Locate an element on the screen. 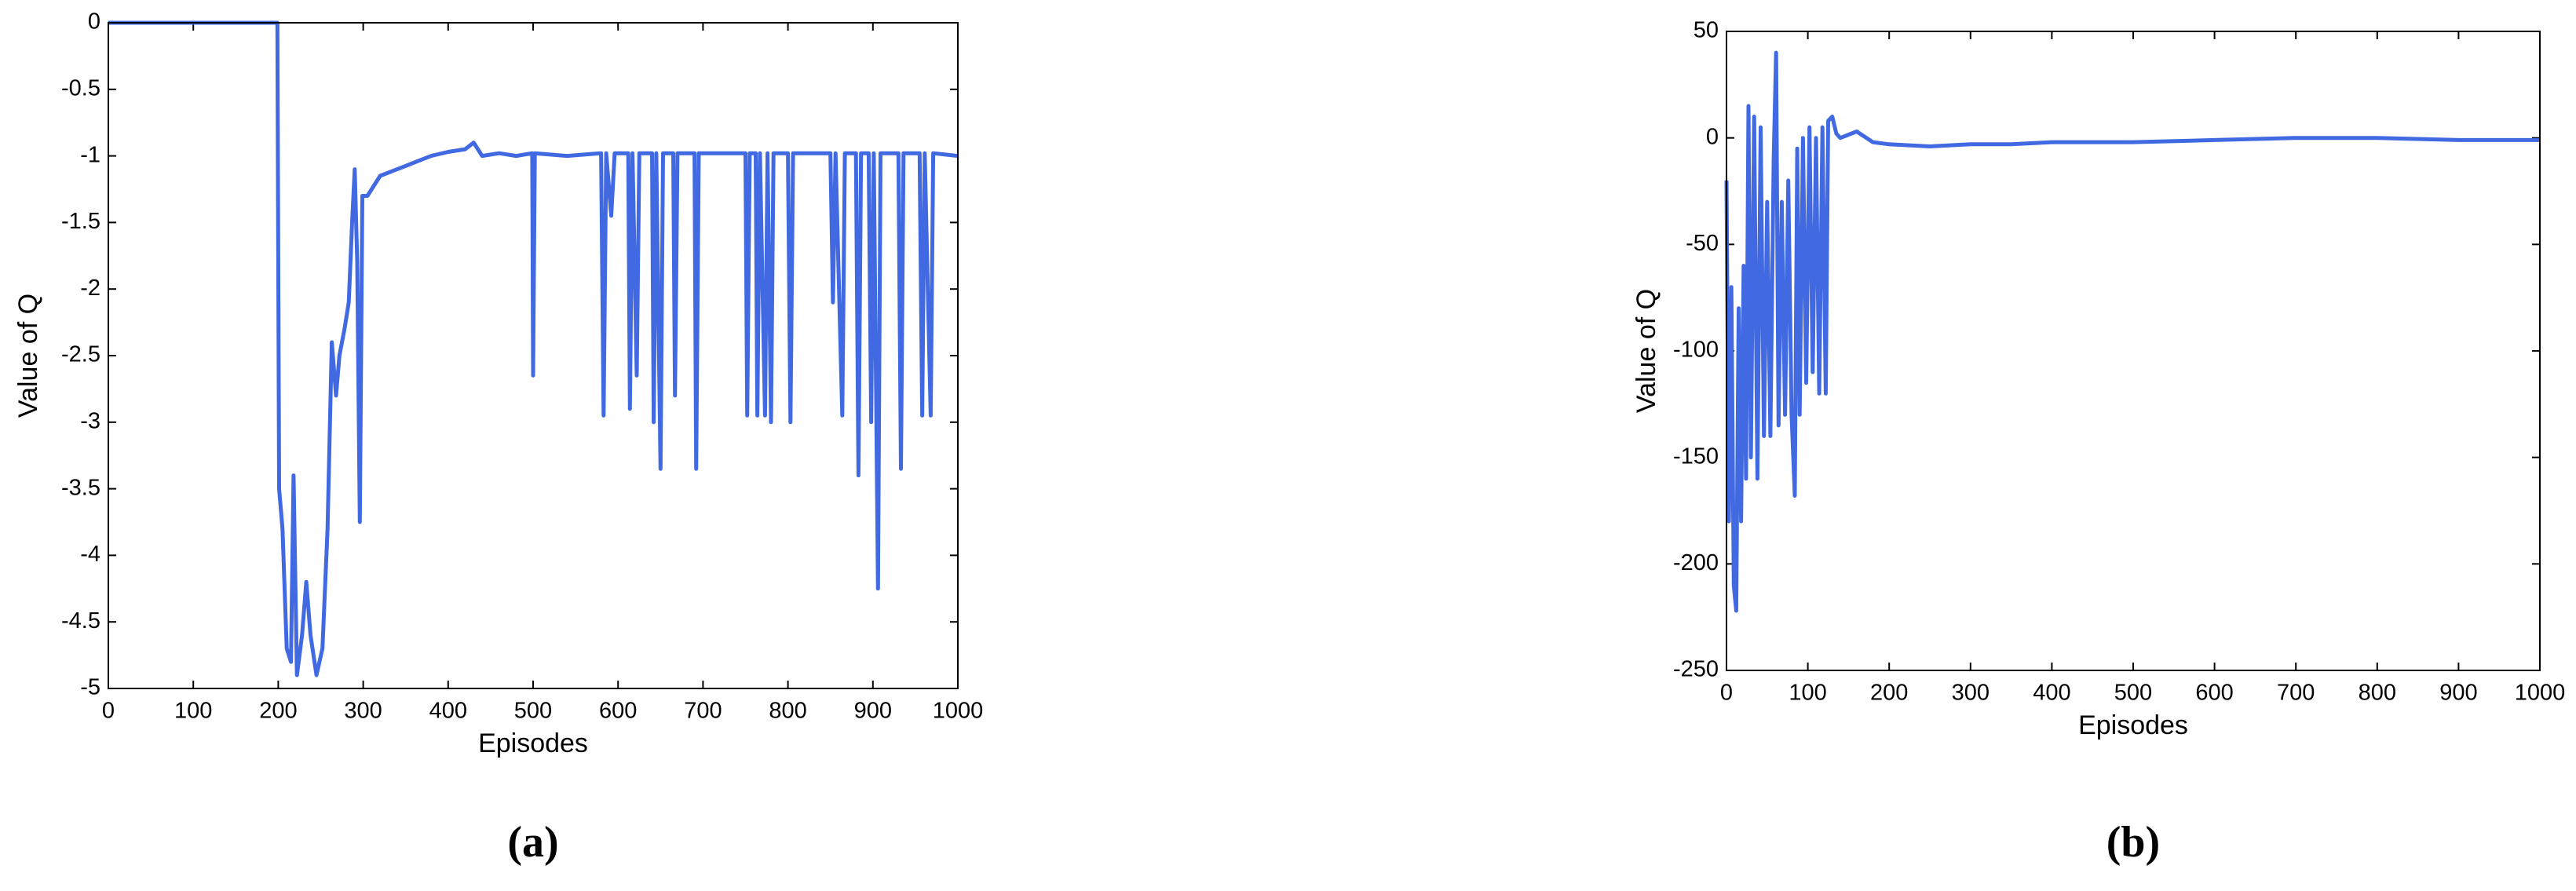 The width and height of the screenshot is (2576, 891). y-tick-label: -2.5 is located at coordinates (80, 354).